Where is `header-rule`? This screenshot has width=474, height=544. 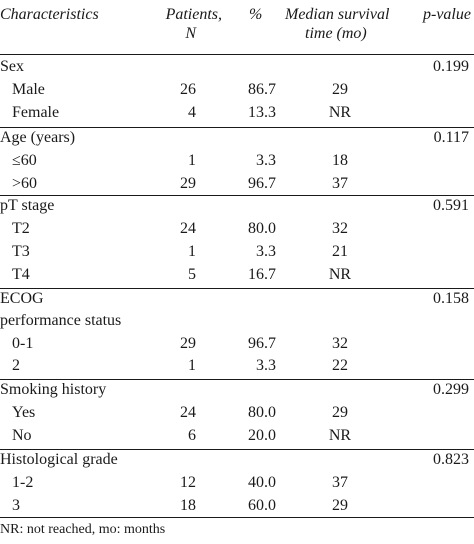
header-rule is located at coordinates (237, 54).